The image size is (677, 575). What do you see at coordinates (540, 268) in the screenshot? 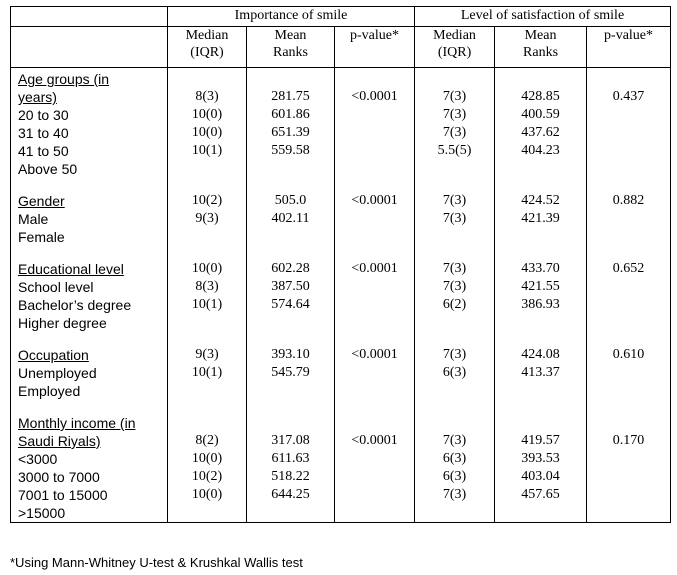
I see `sat-mean-value: 433.70` at bounding box center [540, 268].